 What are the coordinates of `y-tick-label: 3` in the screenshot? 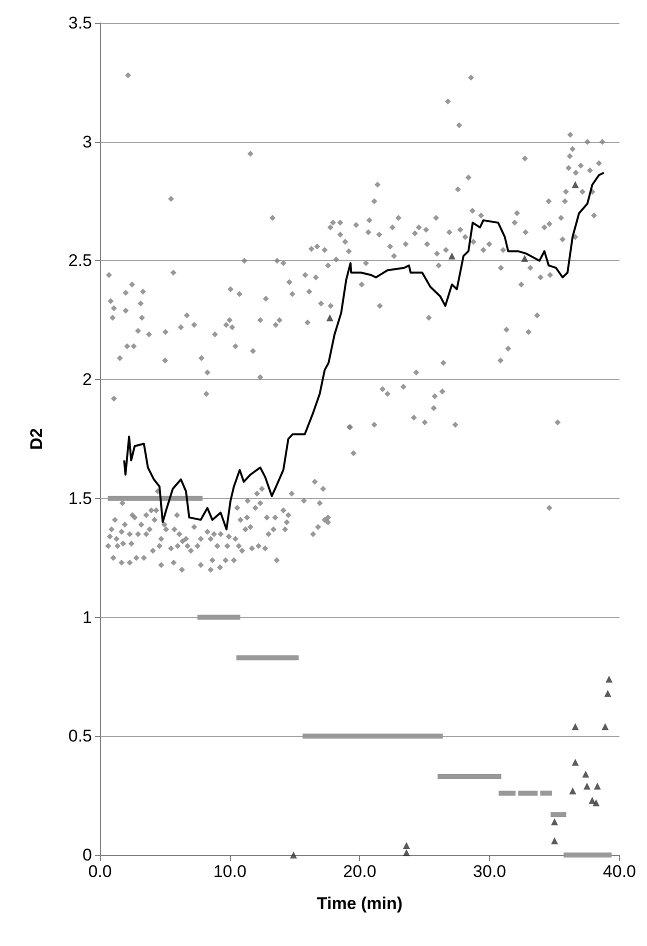 It's located at (87, 142).